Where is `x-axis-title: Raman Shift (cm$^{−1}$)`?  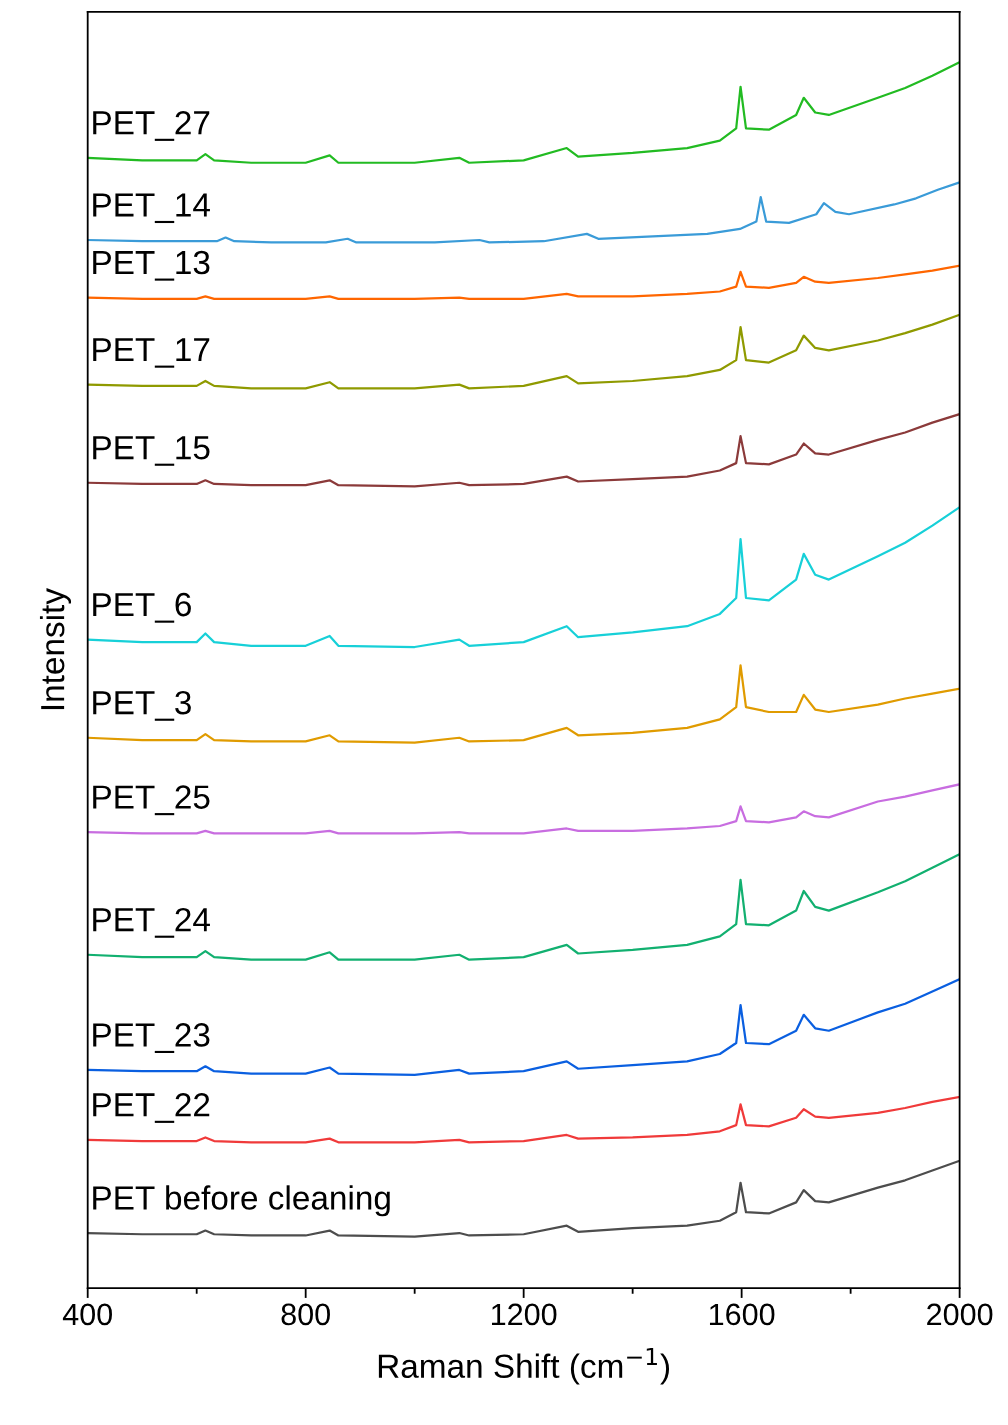 x-axis-title: Raman Shift (cm$^{−1}$) is located at coordinates (524, 1366).